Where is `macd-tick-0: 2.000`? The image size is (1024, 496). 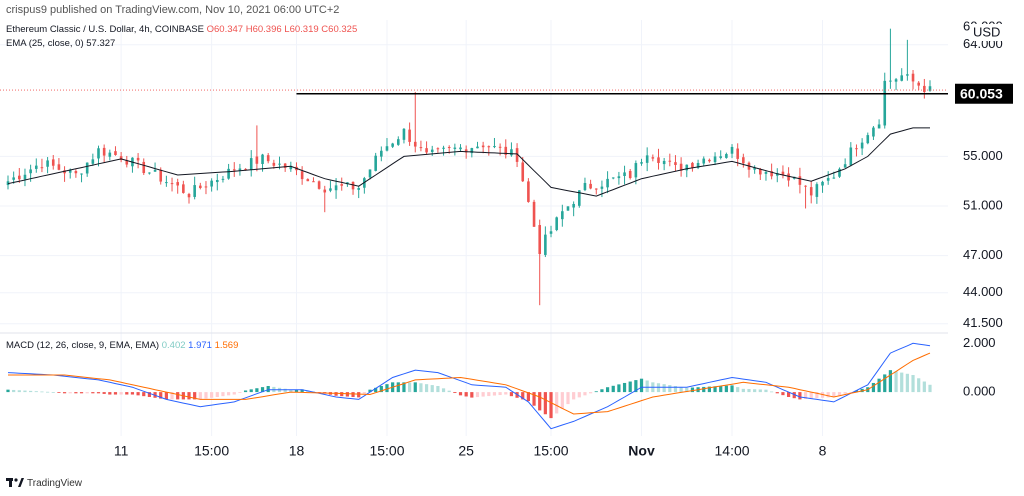
macd-tick-0: 2.000 is located at coordinates (979, 342).